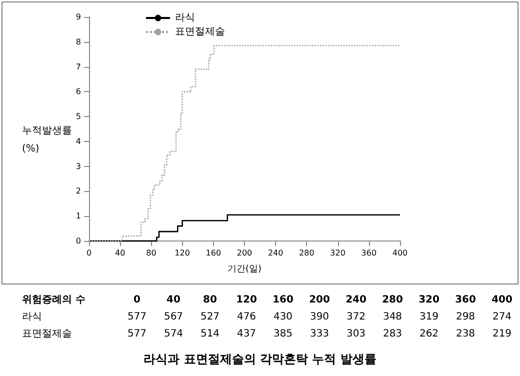 Image resolution: width=520 pixels, height=376 pixels. I want to click on text: 라식과 표면절제술의 각막혼탁 누적 발생률, so click(260, 359).